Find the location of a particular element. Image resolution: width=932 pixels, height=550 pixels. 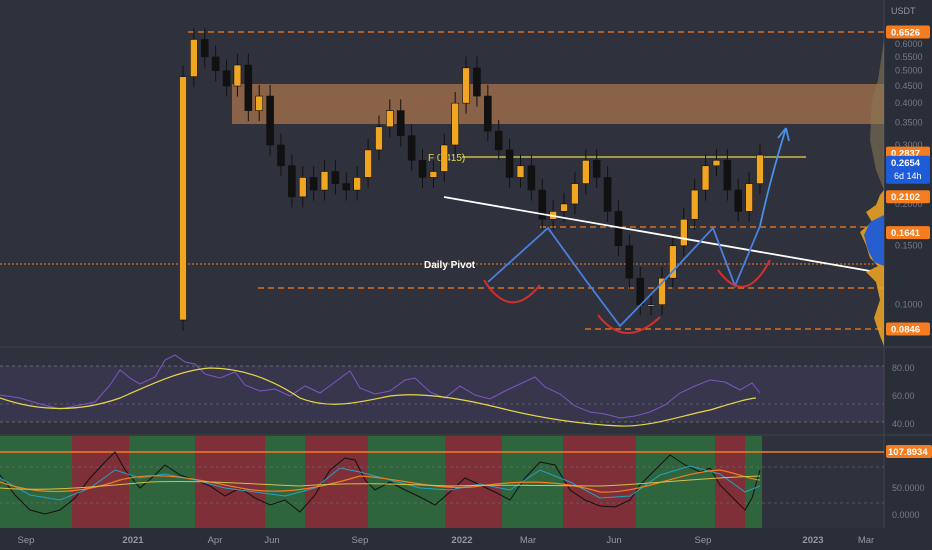

price-tag-value: 0.6526 is located at coordinates (905, 33).